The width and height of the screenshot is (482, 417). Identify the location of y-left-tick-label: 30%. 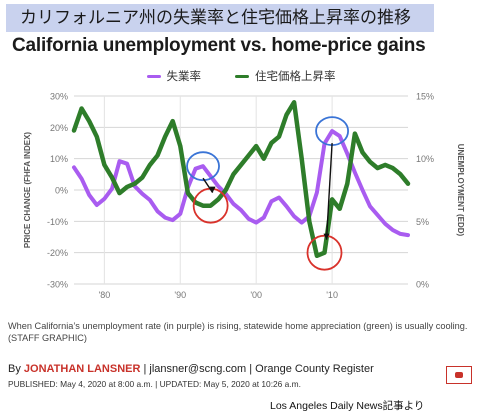
(59, 97).